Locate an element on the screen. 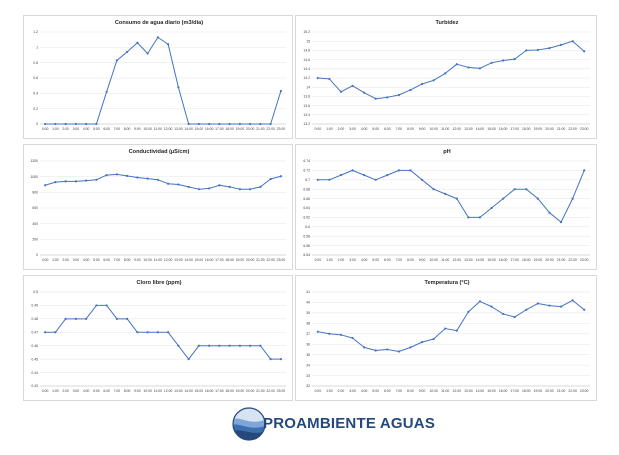 The image size is (619, 455). x-tick-label: 2:00 is located at coordinates (341, 391).